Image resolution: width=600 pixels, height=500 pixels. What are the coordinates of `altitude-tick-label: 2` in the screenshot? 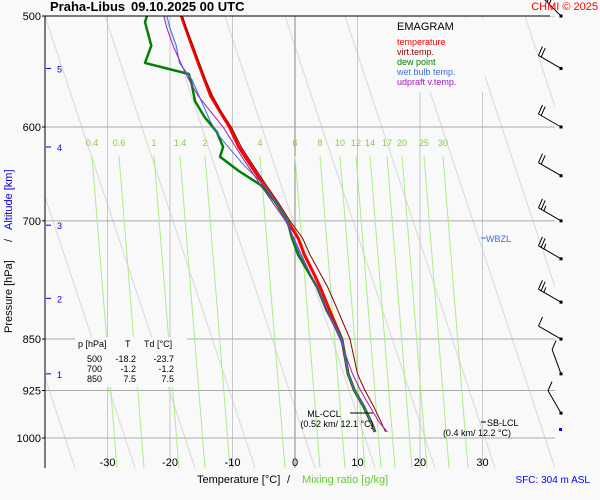 It's located at (59, 299).